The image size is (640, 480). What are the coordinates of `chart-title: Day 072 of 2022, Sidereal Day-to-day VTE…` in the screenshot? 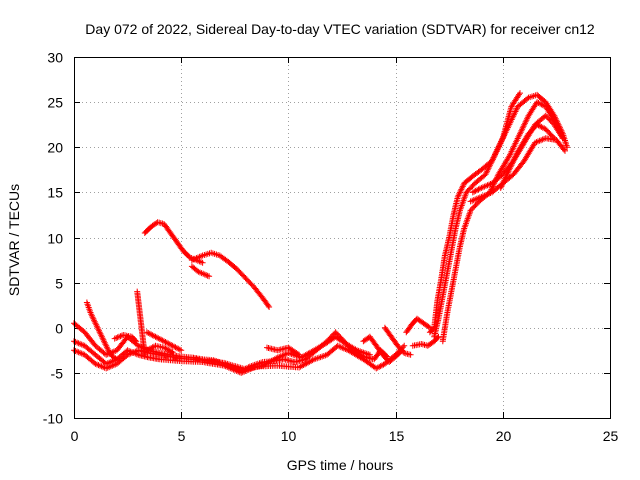 It's located at (340, 29).